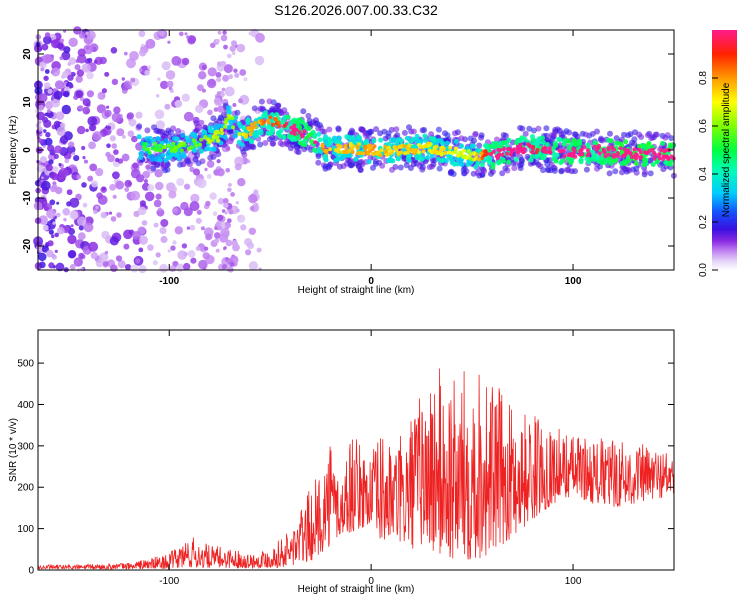 The width and height of the screenshot is (750, 600). What do you see at coordinates (371, 281) in the screenshot?
I see `x-tick-label: 0` at bounding box center [371, 281].